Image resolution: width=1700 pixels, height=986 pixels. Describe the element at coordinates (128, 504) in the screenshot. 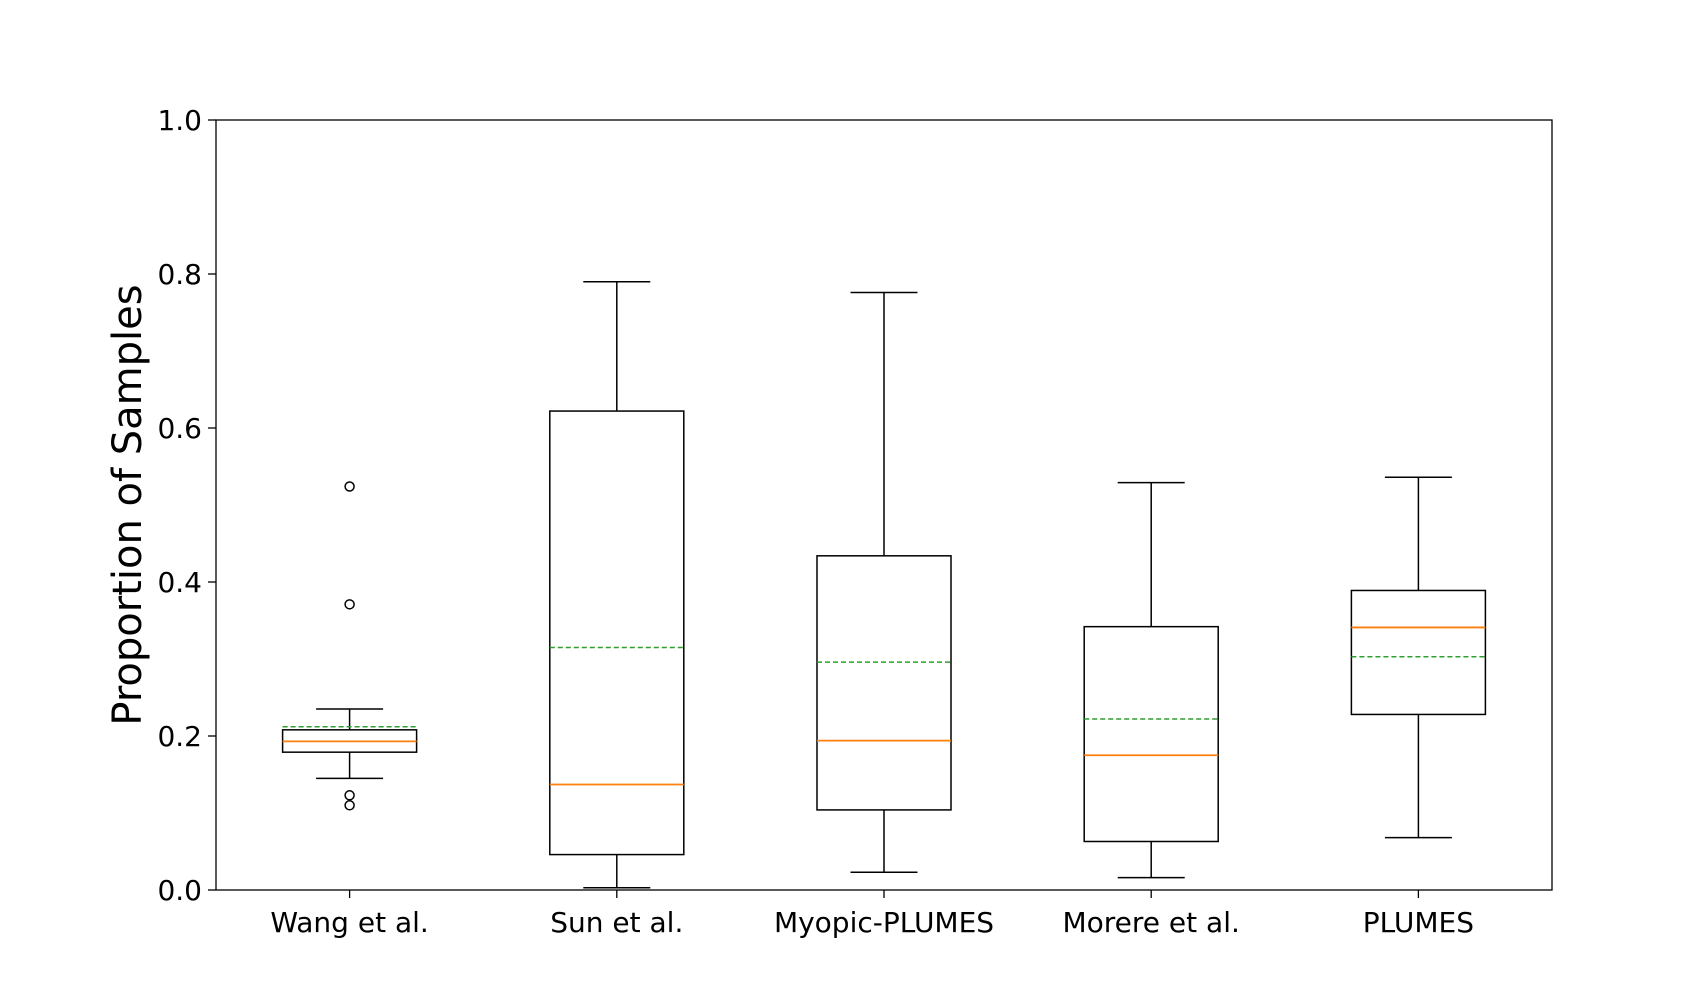

I see `y-axis-label: Proportion of Samples` at that location.